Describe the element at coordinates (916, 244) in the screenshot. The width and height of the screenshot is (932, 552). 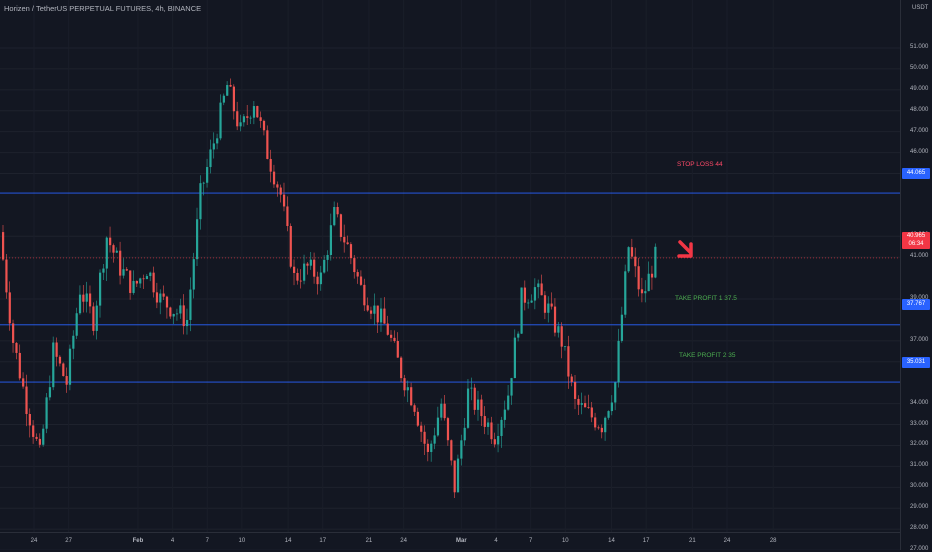
I see `bar-countdown-timer: 06:34` at that location.